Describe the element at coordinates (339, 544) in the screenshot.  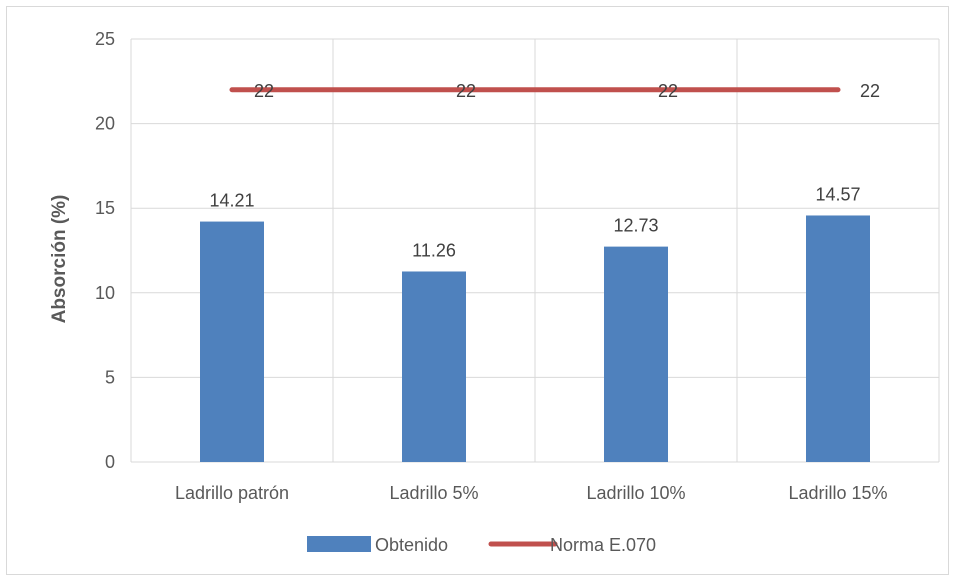
I see `legend-swatch-obtenido` at that location.